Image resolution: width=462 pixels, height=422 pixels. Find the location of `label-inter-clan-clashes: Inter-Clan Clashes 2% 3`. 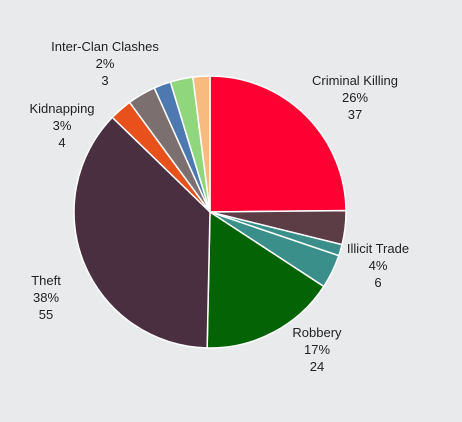

label-inter-clan-clashes: Inter-Clan Clashes 2% 3 is located at coordinates (105, 63).